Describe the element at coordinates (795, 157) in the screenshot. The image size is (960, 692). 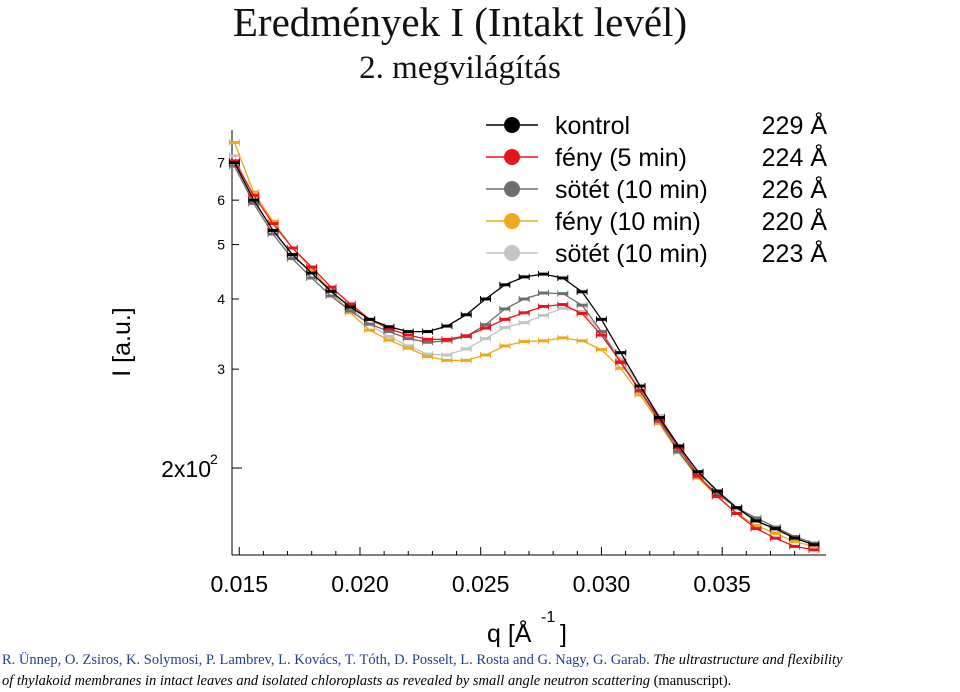
I see `legend-value: 224 Å` at that location.